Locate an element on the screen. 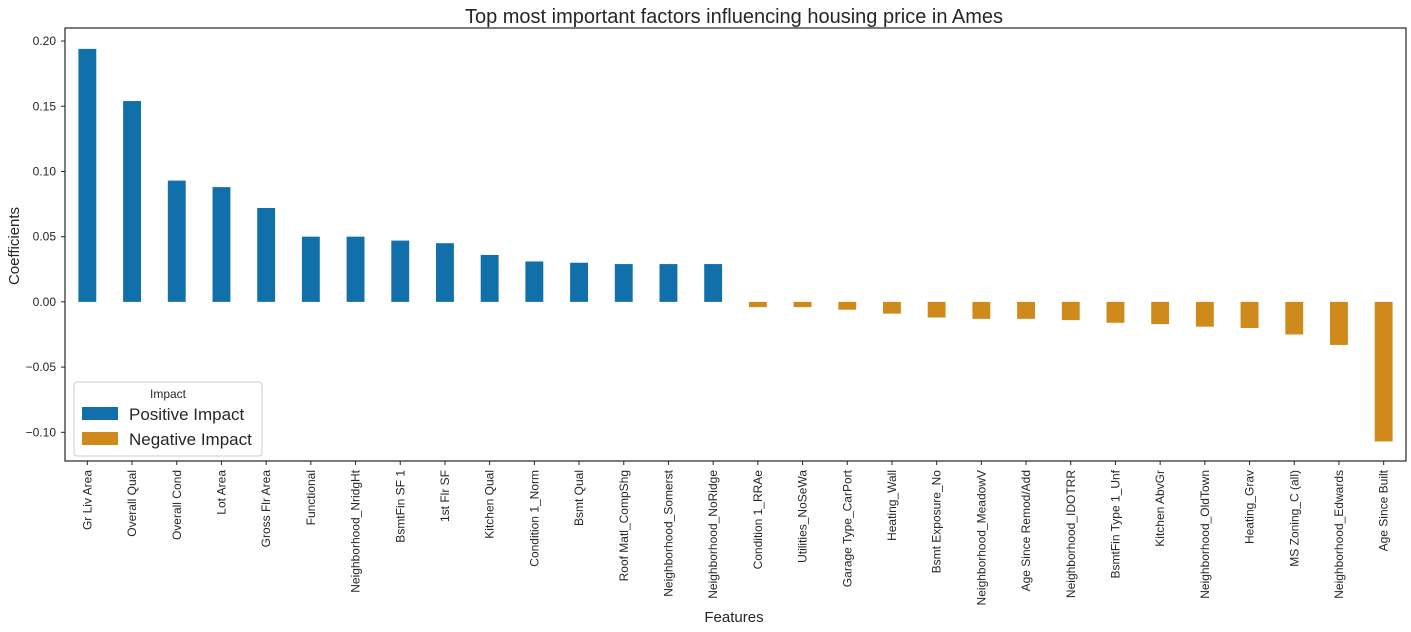 The height and width of the screenshot is (632, 1411). x-tick-label: Overall Cond is located at coordinates (177, 505).